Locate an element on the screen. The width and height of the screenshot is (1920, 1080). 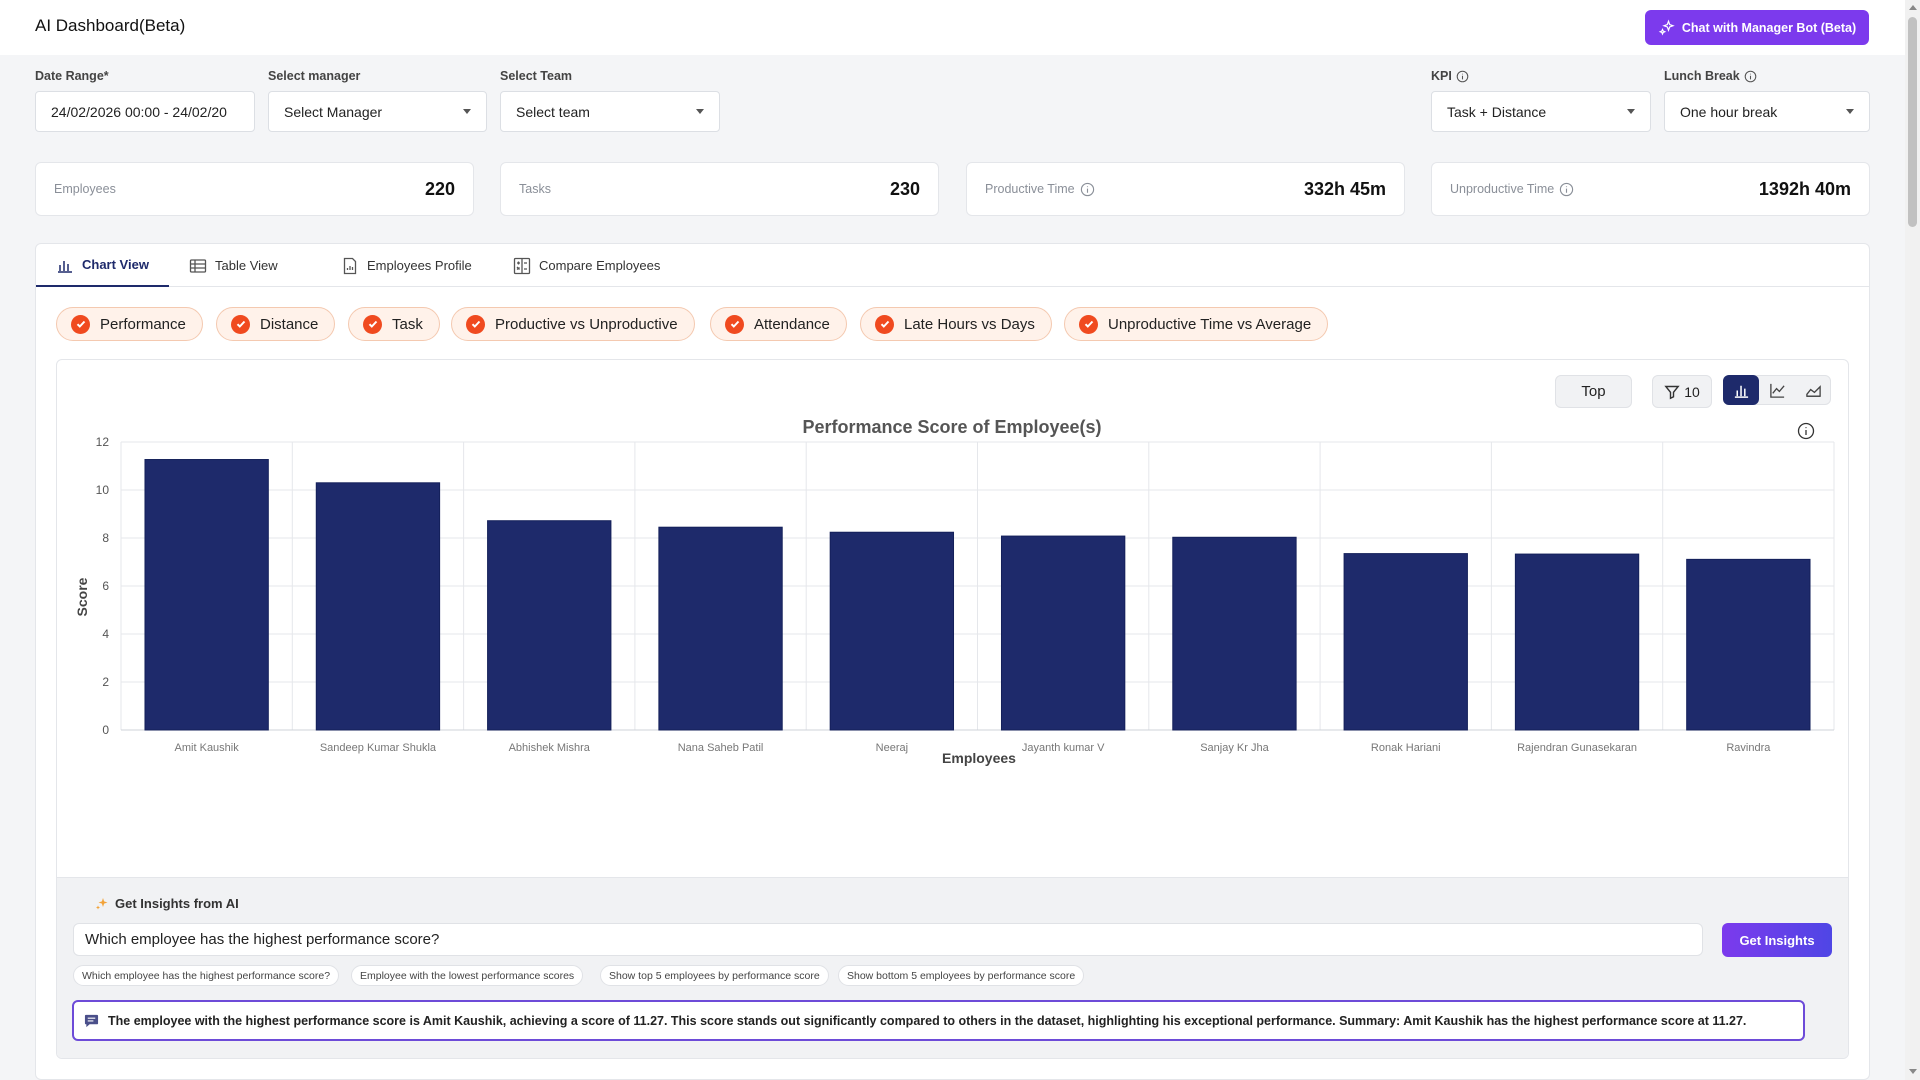
chart-x-axis-label: Employees is located at coordinates (979, 758).